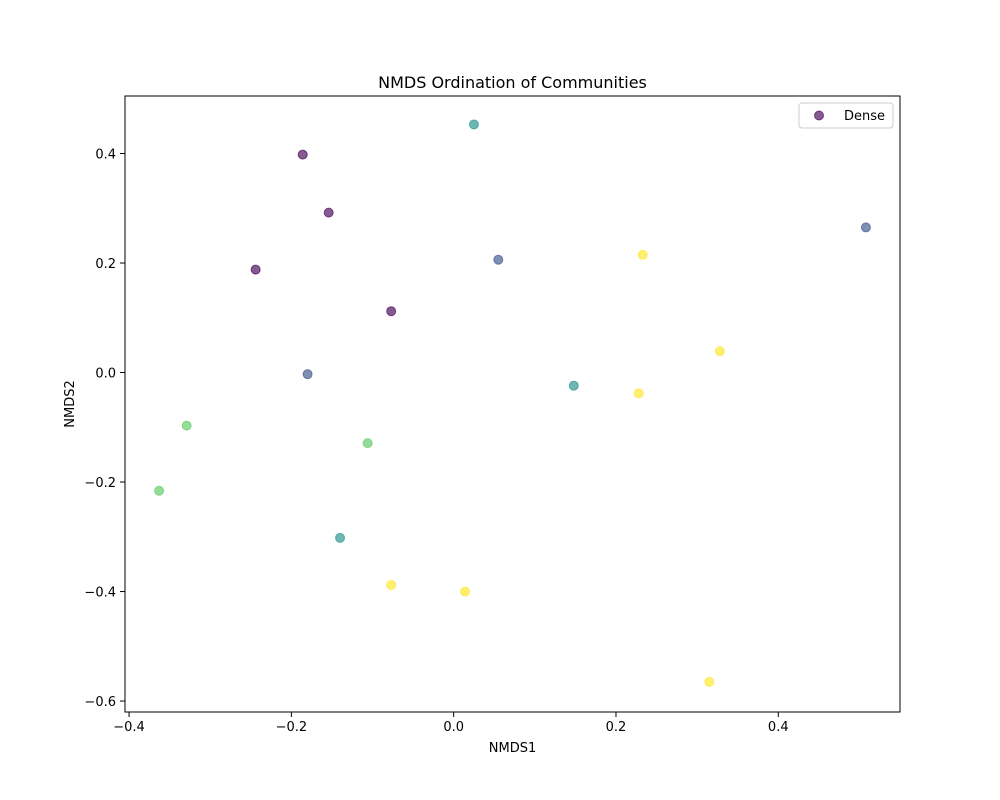 This screenshot has width=1000, height=800. Describe the element at coordinates (105, 264) in the screenshot. I see `y-tick-label: 0.2` at that location.